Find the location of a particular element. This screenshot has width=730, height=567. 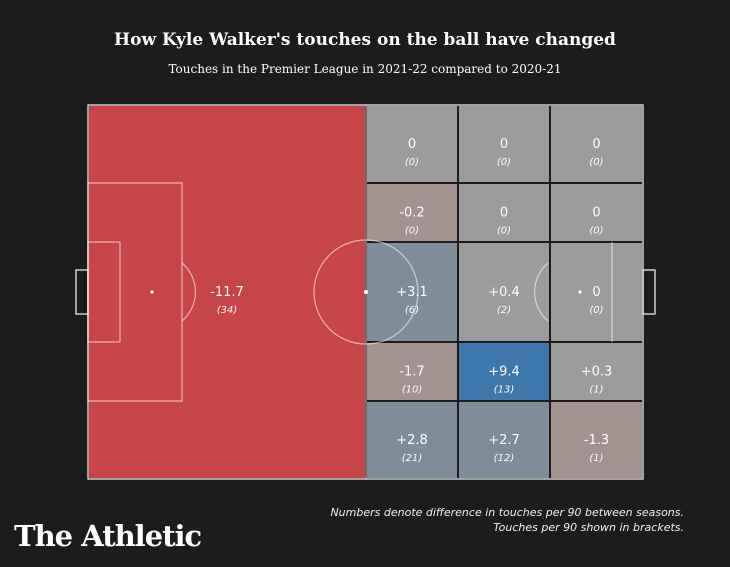

zone-cell-r5c2 is located at coordinates (504, 440).